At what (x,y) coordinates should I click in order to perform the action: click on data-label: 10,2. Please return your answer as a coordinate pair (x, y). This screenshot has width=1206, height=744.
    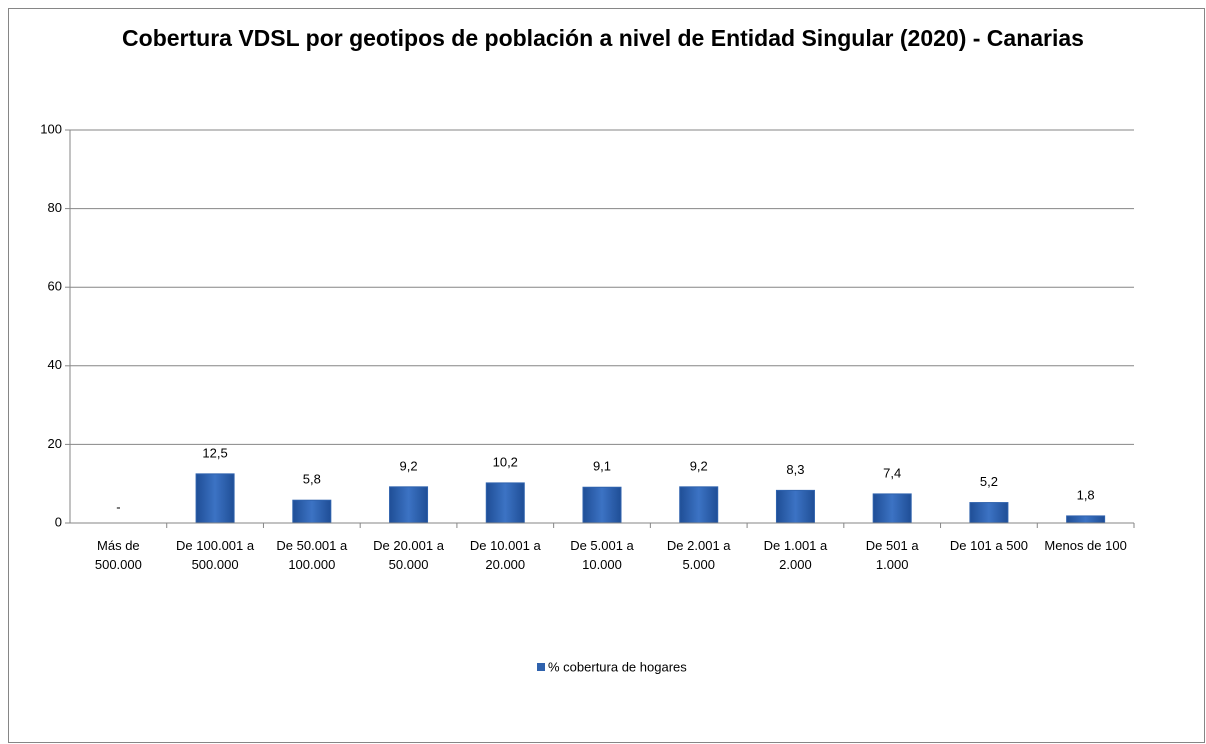
    Looking at the image, I should click on (505, 461).